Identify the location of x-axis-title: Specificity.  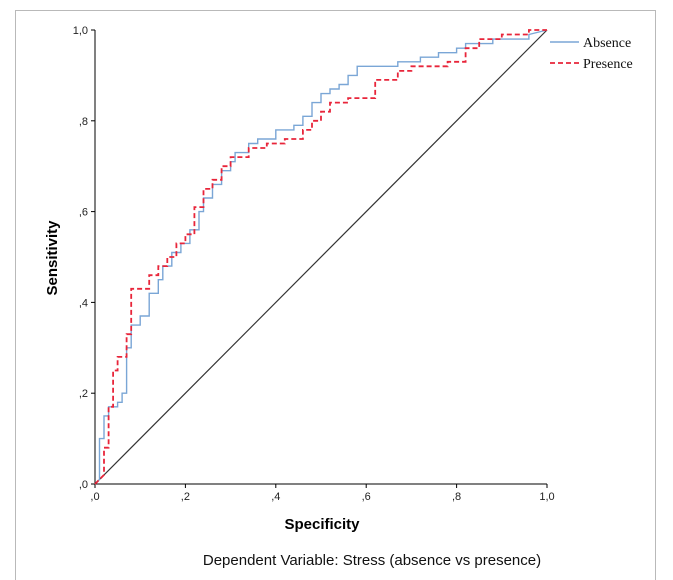
(322, 524).